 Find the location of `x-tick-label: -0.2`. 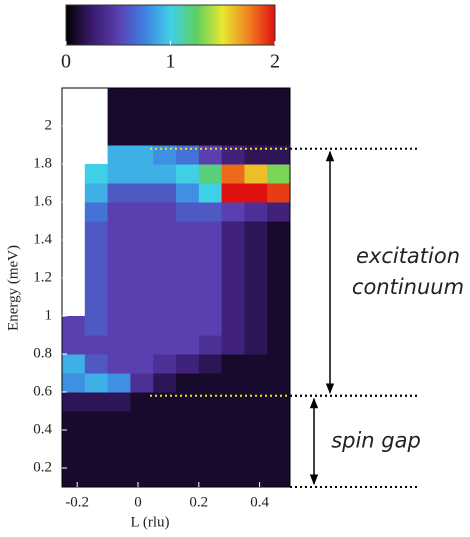

x-tick-label: -0.2 is located at coordinates (77, 502).